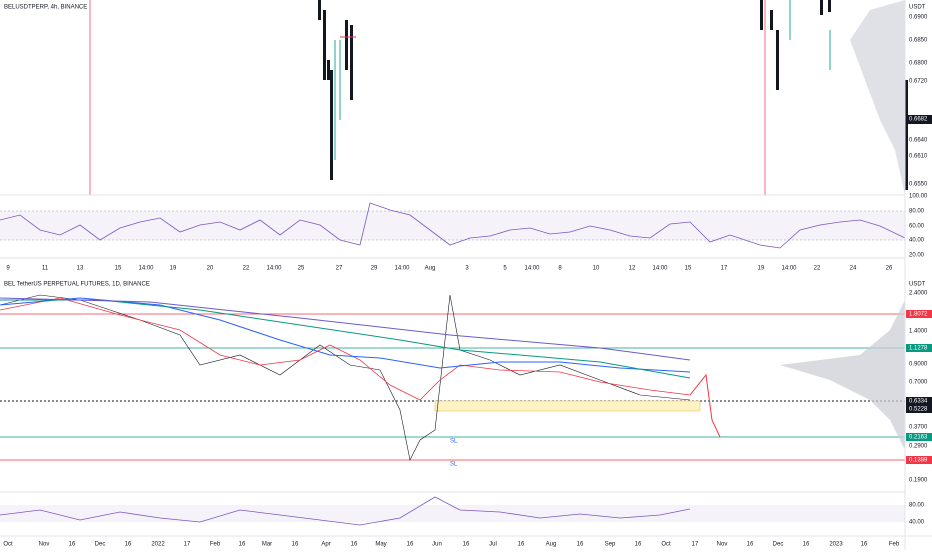 This screenshot has width=932, height=555. Describe the element at coordinates (437, 545) in the screenshot. I see `date-label: Jun` at that location.